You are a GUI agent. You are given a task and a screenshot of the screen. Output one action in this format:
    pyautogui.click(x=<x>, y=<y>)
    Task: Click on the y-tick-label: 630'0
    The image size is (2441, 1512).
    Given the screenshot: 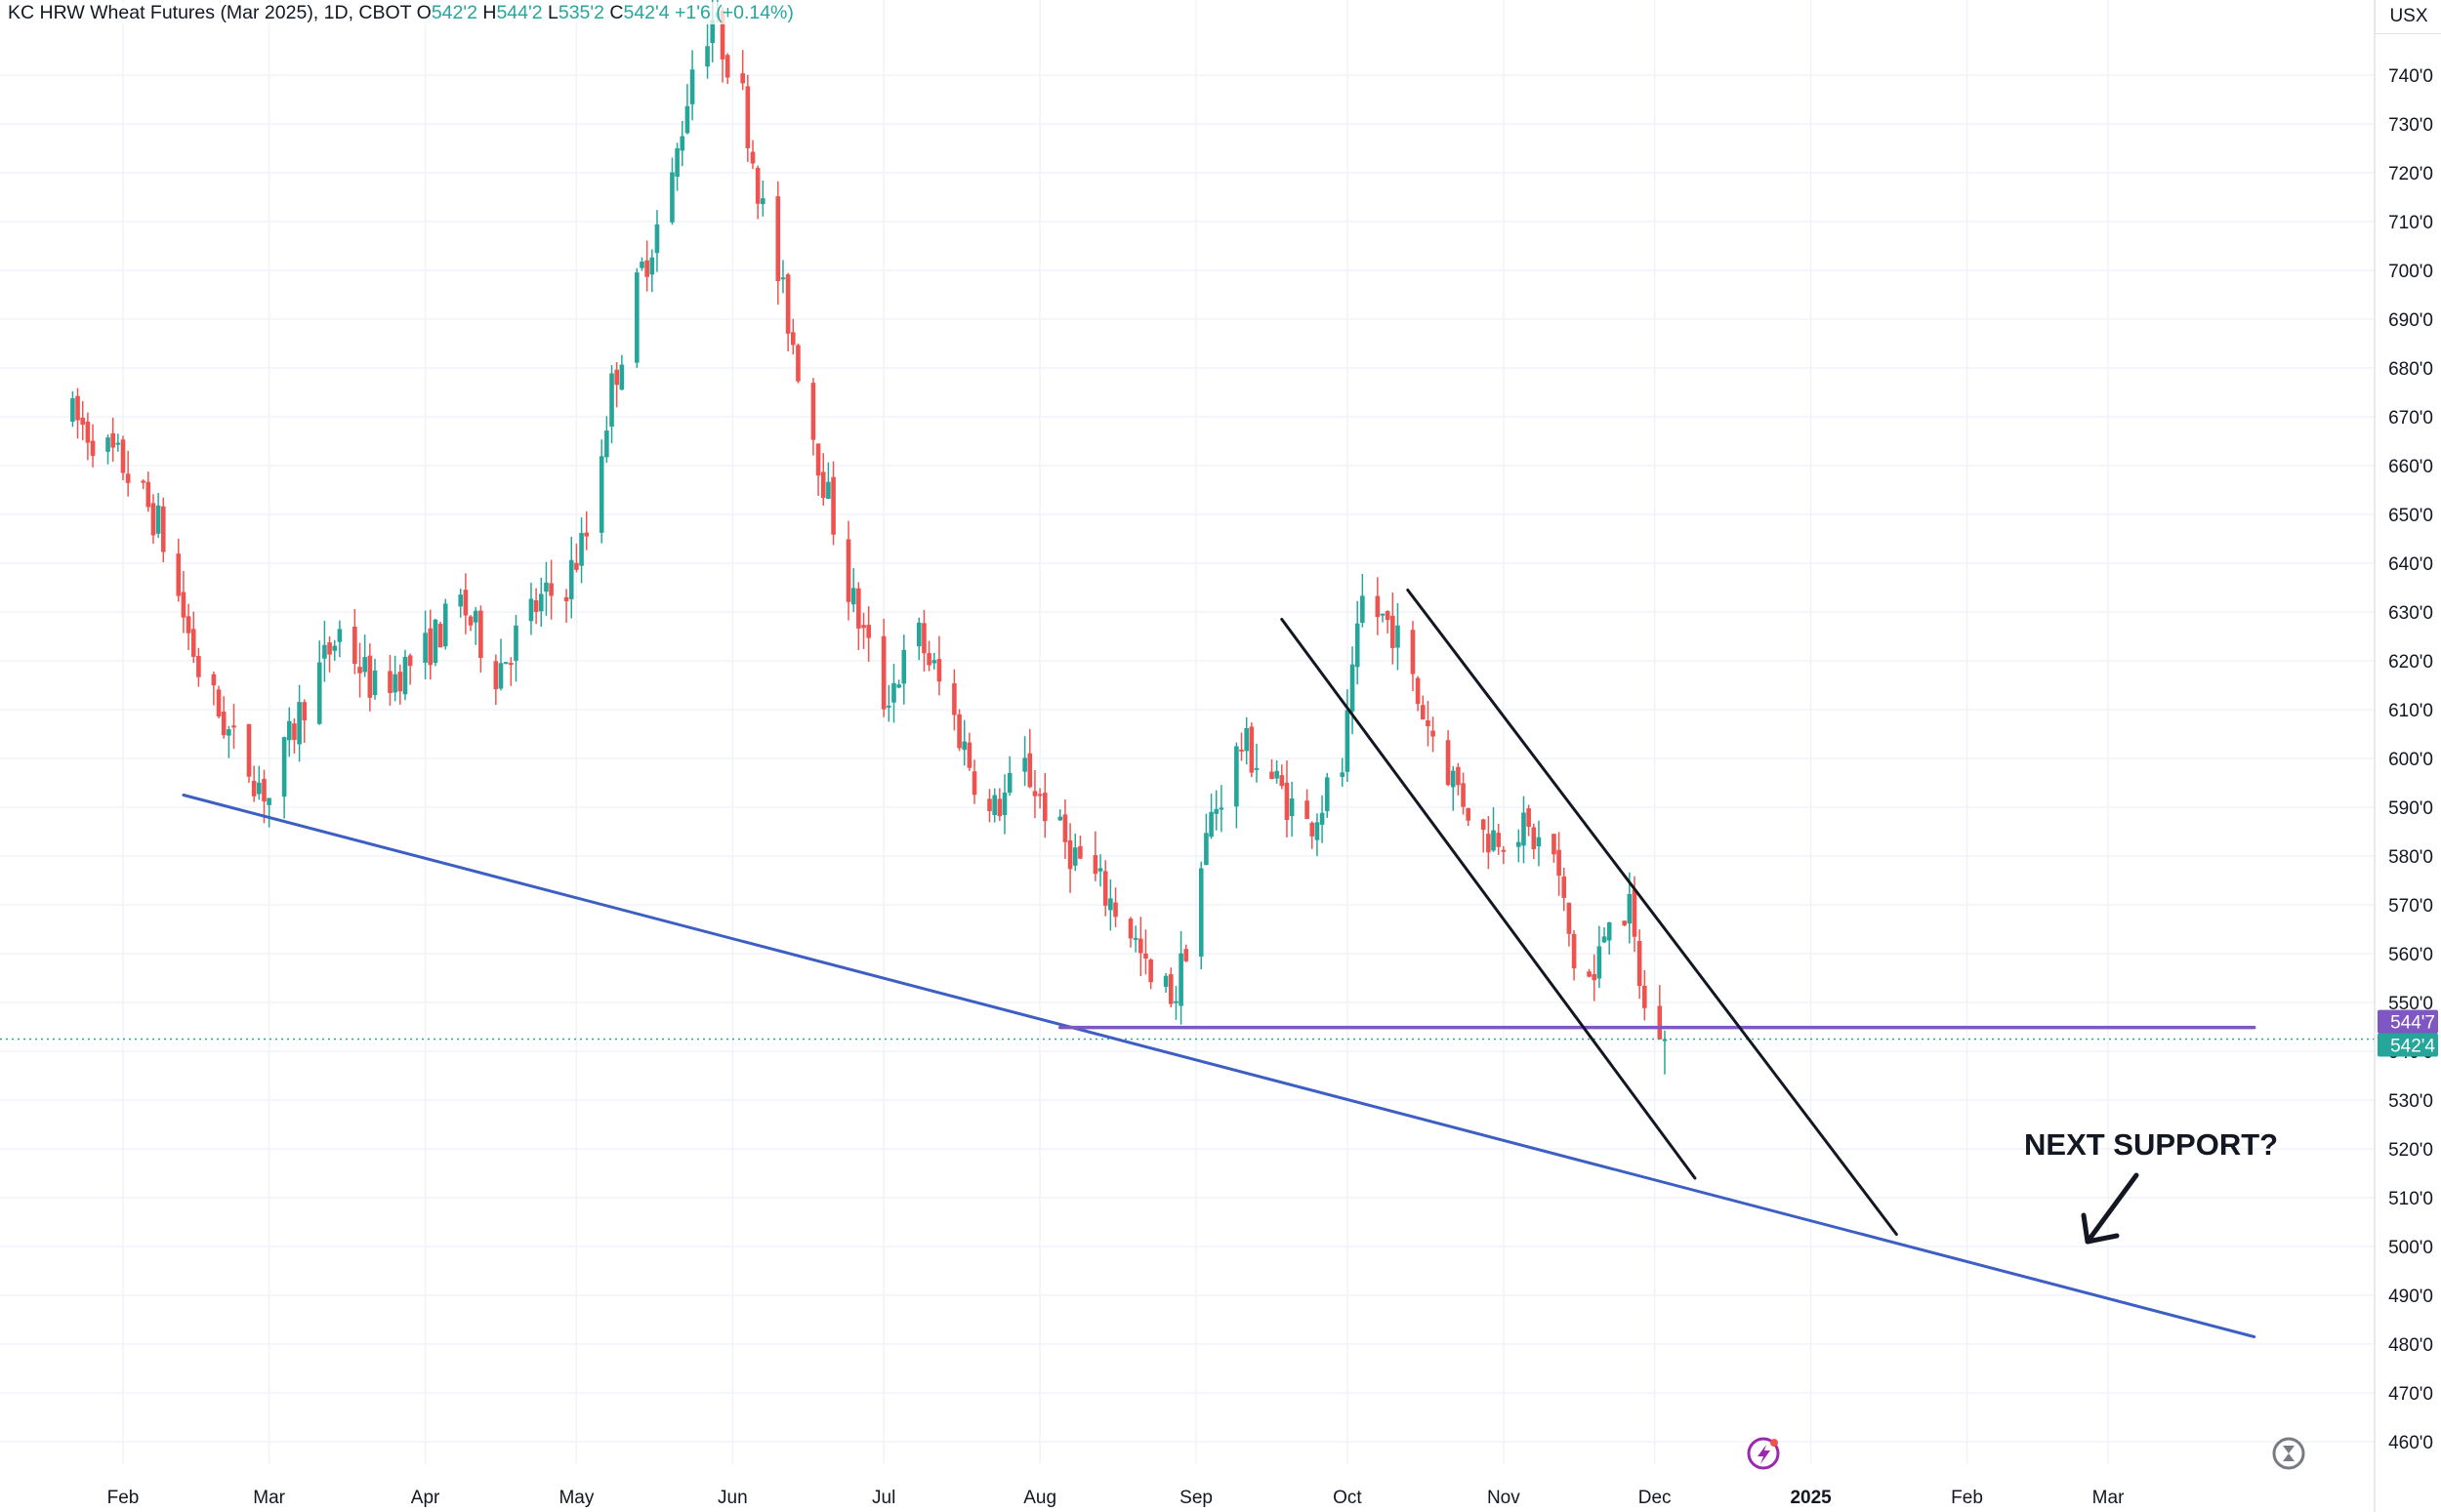 What is the action you would take?
    pyautogui.click(x=2411, y=613)
    